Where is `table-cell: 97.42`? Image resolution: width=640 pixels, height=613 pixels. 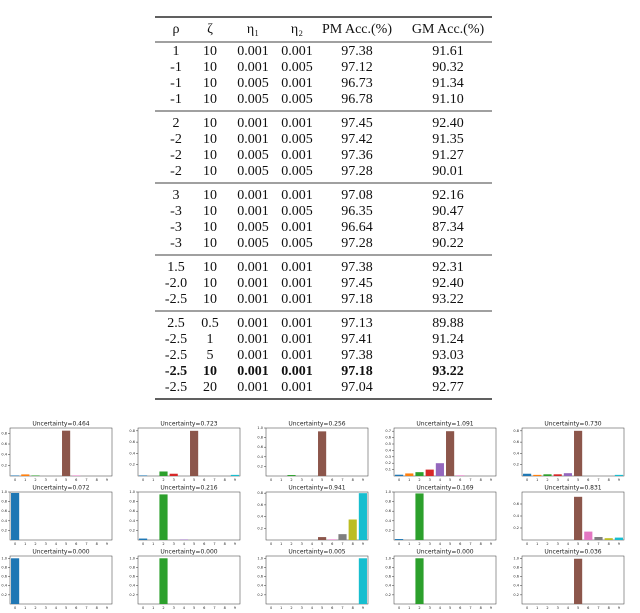 table-cell: 97.42 is located at coordinates (357, 139).